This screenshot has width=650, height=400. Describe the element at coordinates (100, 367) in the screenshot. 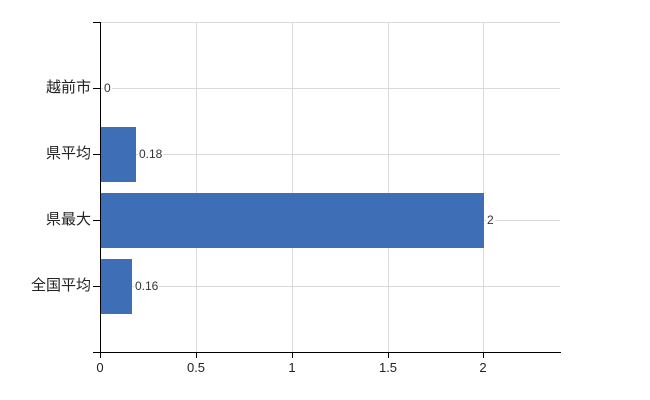

I see `x-tick-label: 0` at that location.